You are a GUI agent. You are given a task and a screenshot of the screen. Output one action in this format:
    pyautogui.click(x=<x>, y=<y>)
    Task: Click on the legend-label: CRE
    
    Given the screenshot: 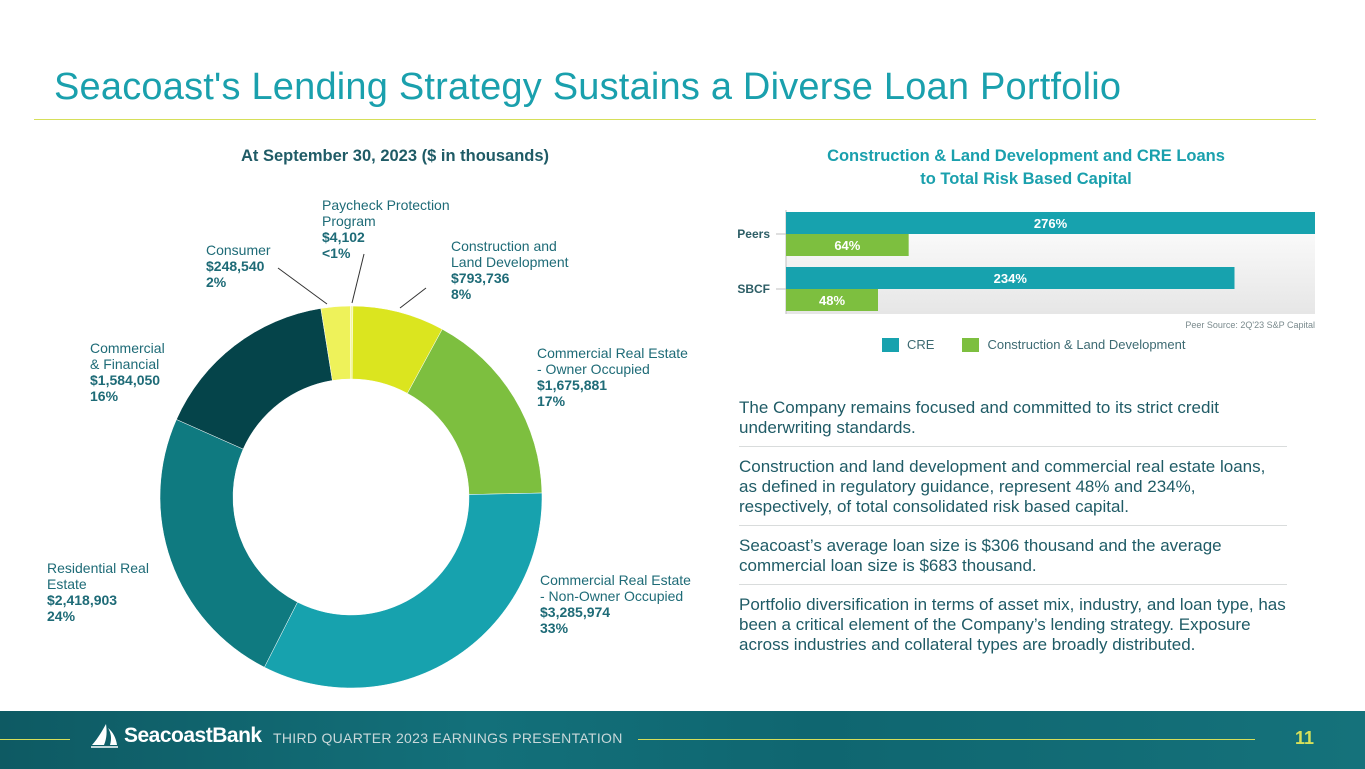 What is the action you would take?
    pyautogui.click(x=921, y=344)
    